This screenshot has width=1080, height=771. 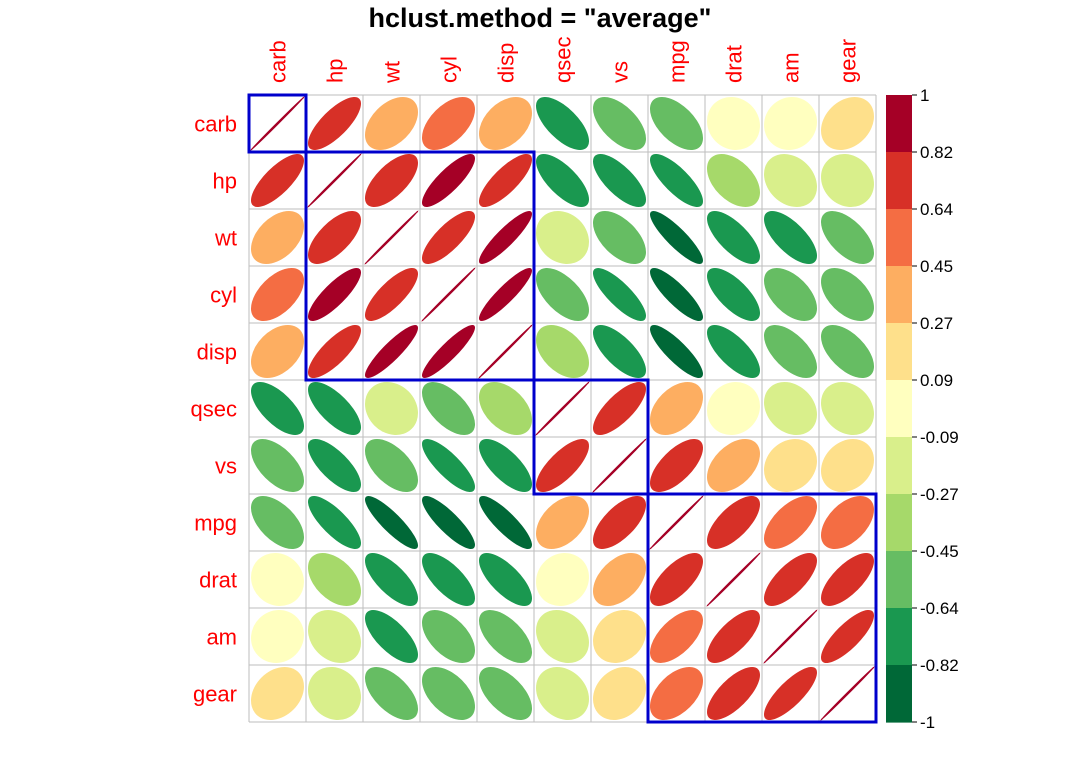 What do you see at coordinates (733, 522) in the screenshot?
I see `corr-ellipse-mpg-drat` at bounding box center [733, 522].